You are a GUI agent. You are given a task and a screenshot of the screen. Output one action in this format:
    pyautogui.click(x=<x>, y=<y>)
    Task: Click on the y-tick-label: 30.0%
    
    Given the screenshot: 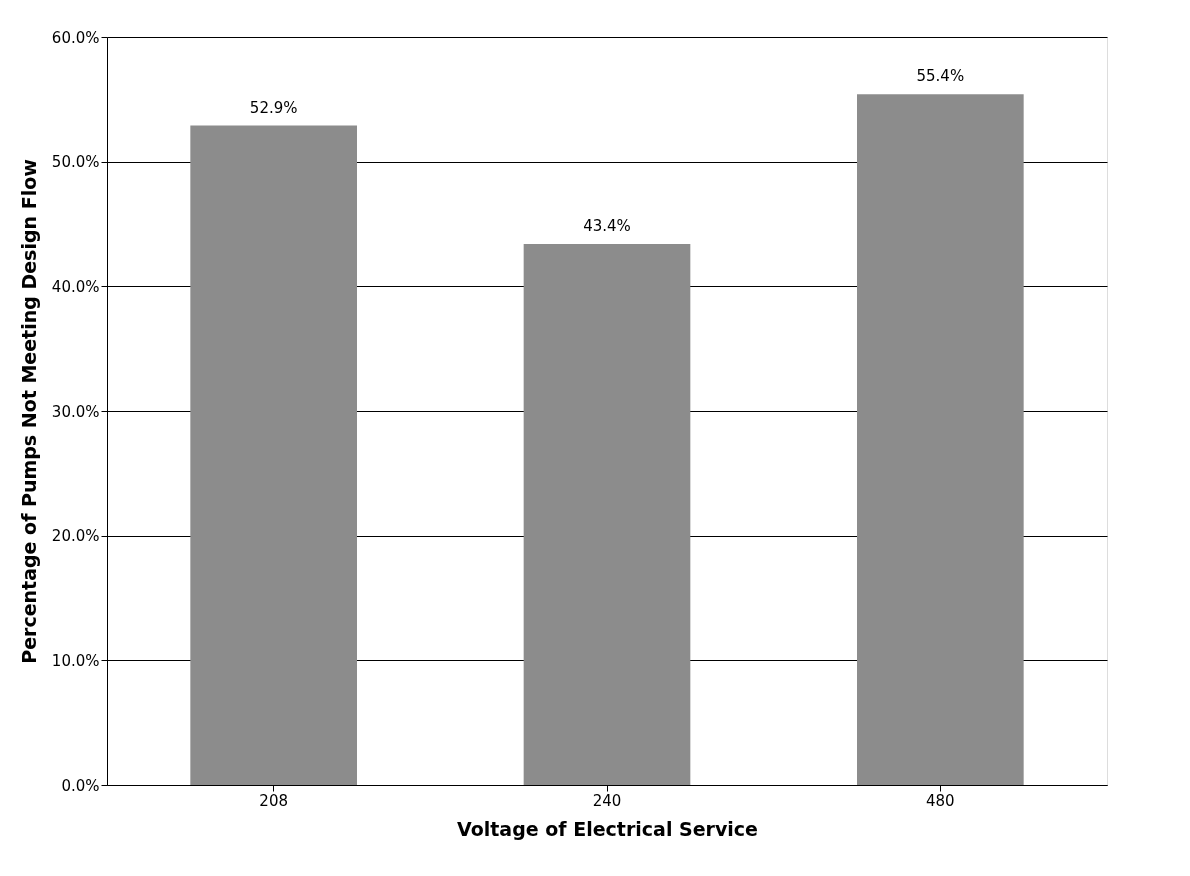 What is the action you would take?
    pyautogui.click(x=75, y=411)
    